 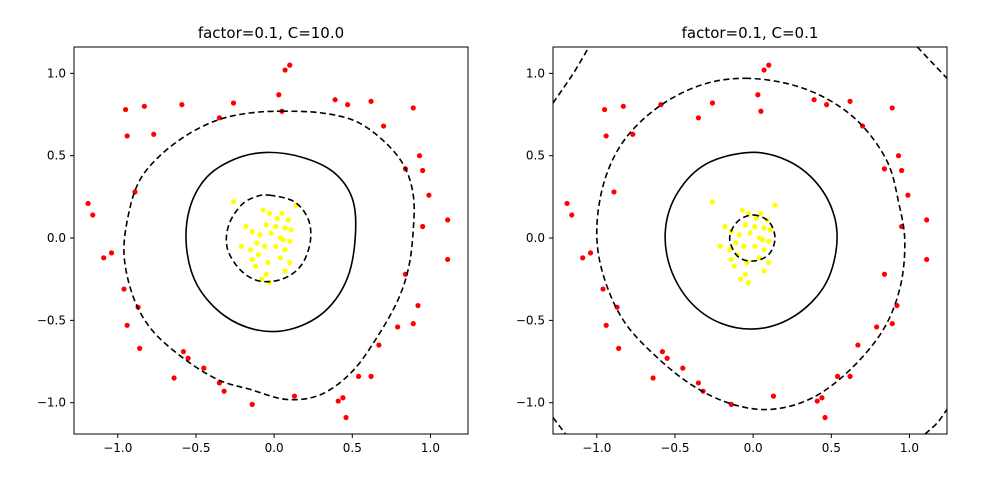 What do you see at coordinates (753, 448) in the screenshot?
I see `right-x-tick-label: 0.0` at bounding box center [753, 448].